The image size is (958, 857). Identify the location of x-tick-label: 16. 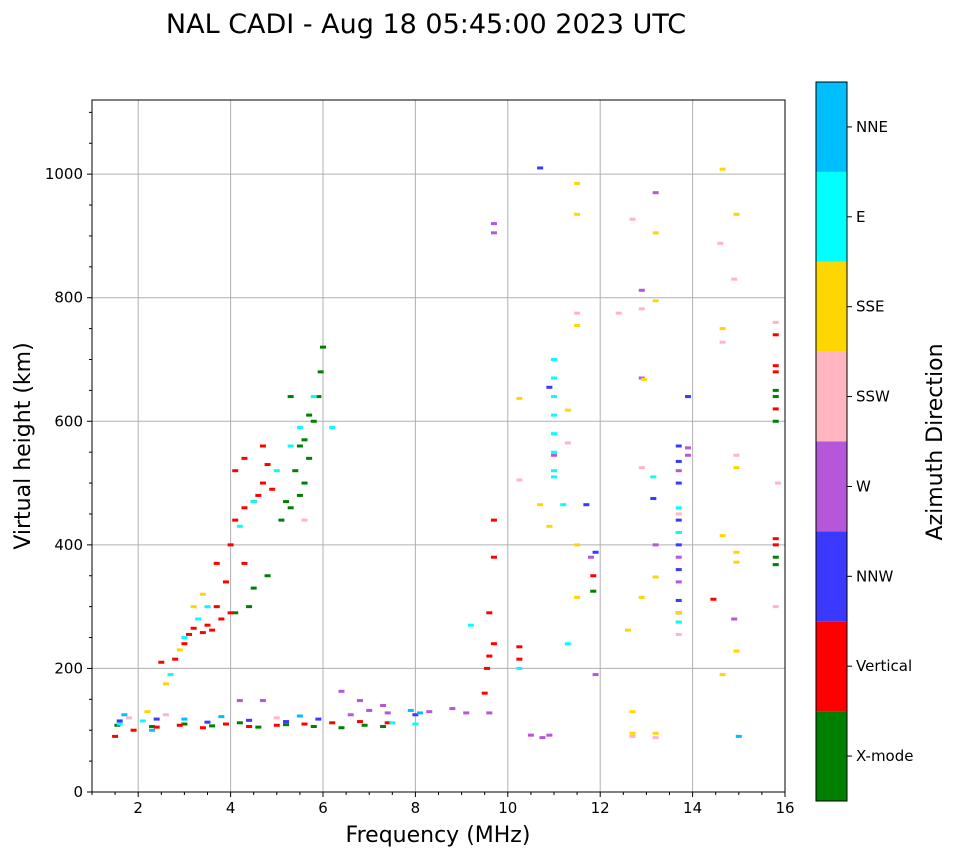
(784, 808).